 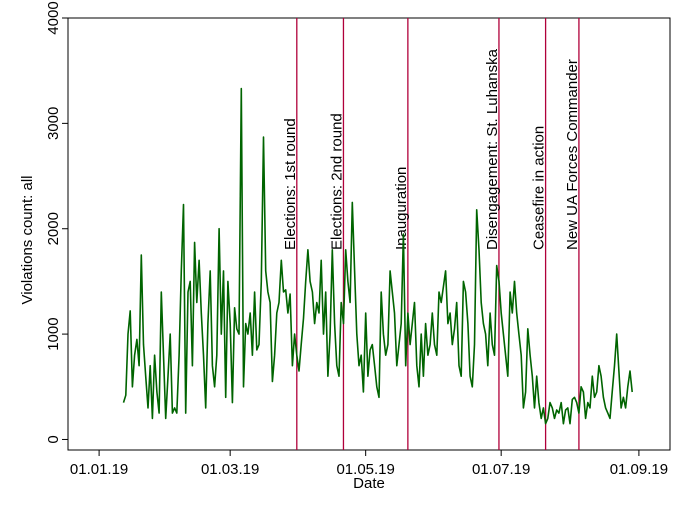 What do you see at coordinates (501, 469) in the screenshot?
I see `x-tick-label: 01.07.19` at bounding box center [501, 469].